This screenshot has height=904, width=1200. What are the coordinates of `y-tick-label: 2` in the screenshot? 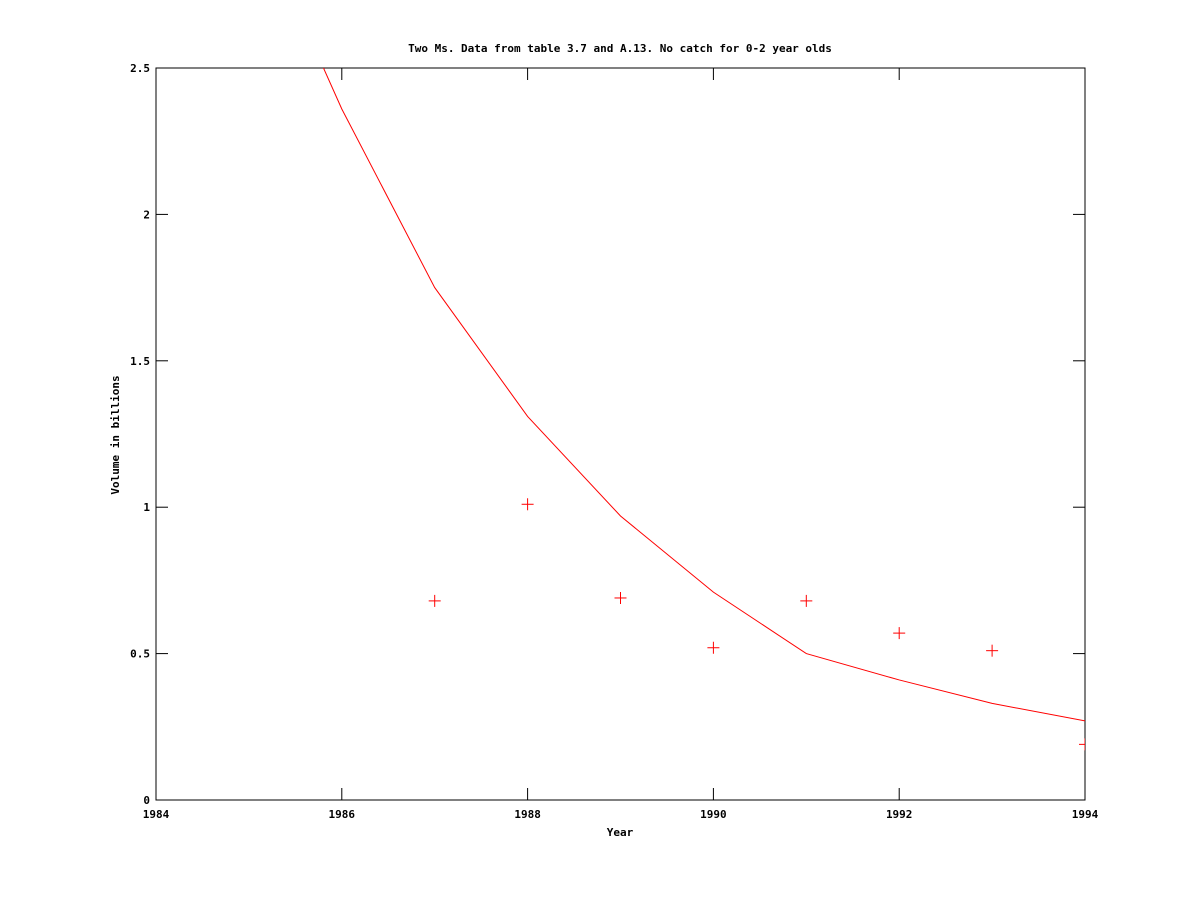 It's located at (146, 214).